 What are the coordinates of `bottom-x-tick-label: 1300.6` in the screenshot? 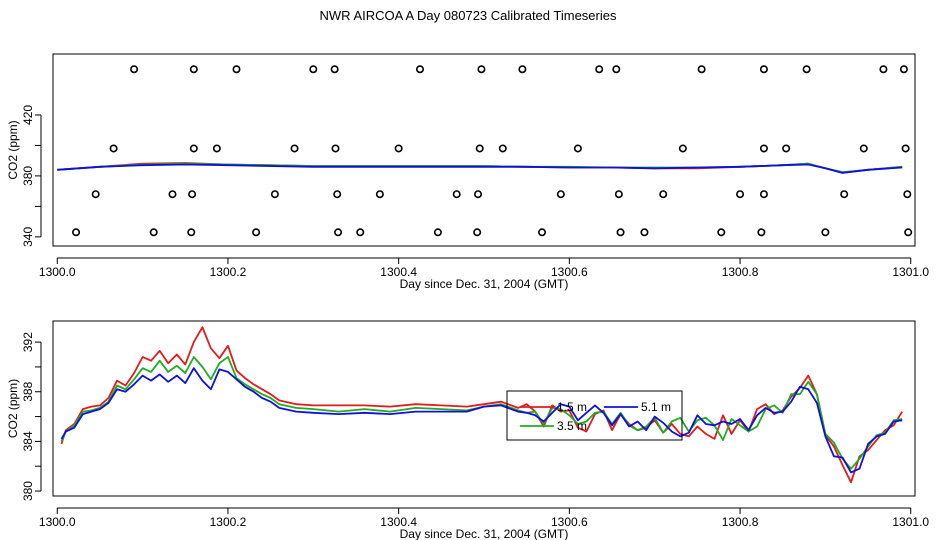 It's located at (569, 522).